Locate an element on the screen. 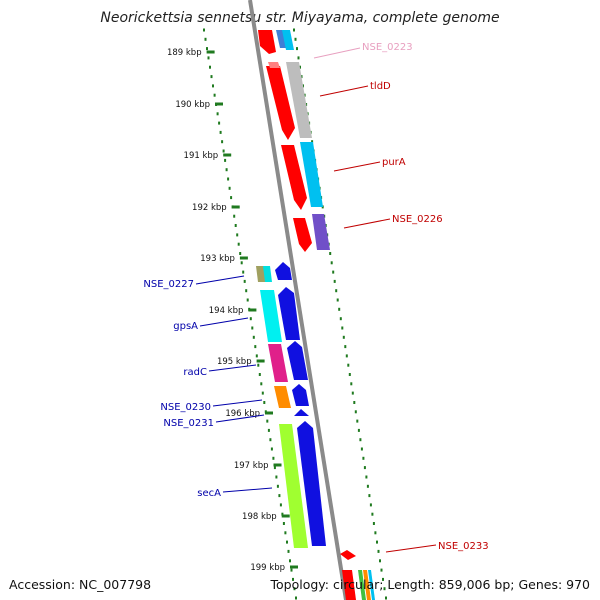  kbp-tick-label: 198 kbp is located at coordinates (259, 517).